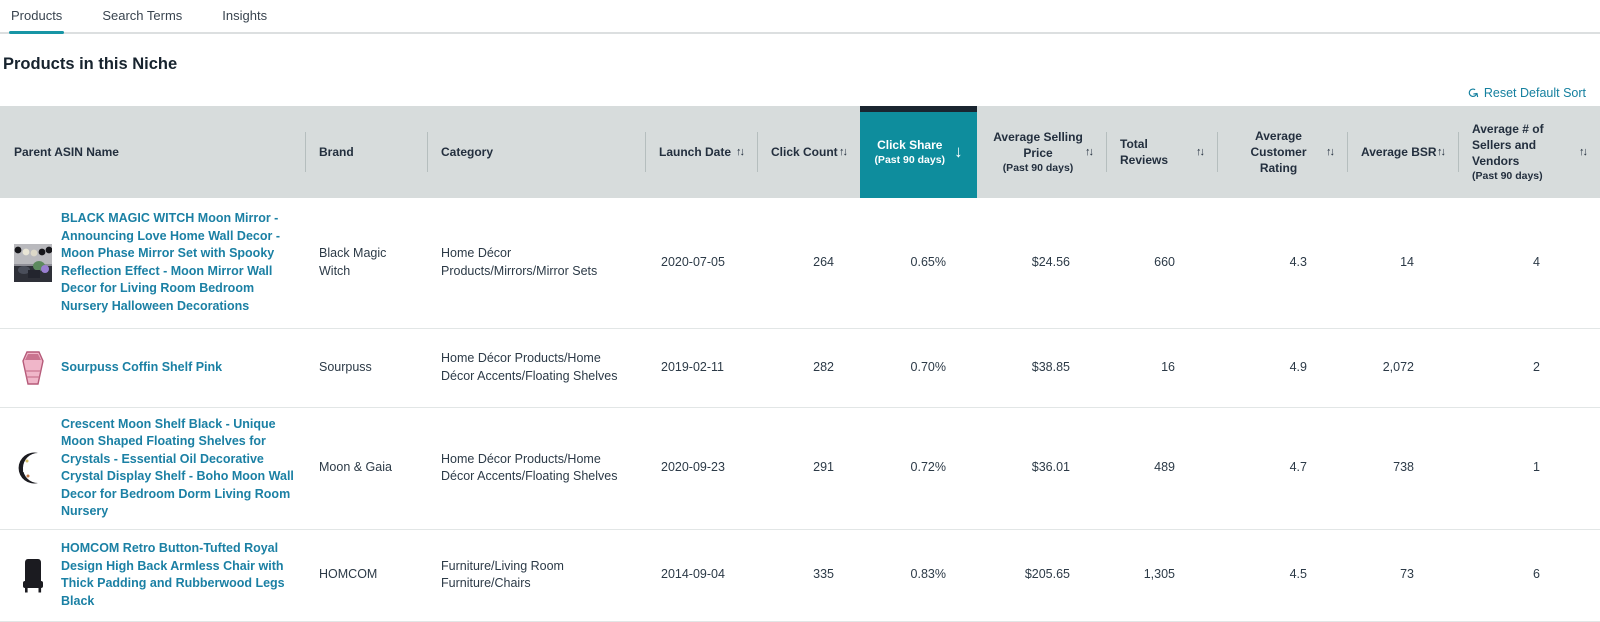 The width and height of the screenshot is (1600, 622). What do you see at coordinates (90, 64) in the screenshot?
I see `page-title: Products in this Niche` at bounding box center [90, 64].